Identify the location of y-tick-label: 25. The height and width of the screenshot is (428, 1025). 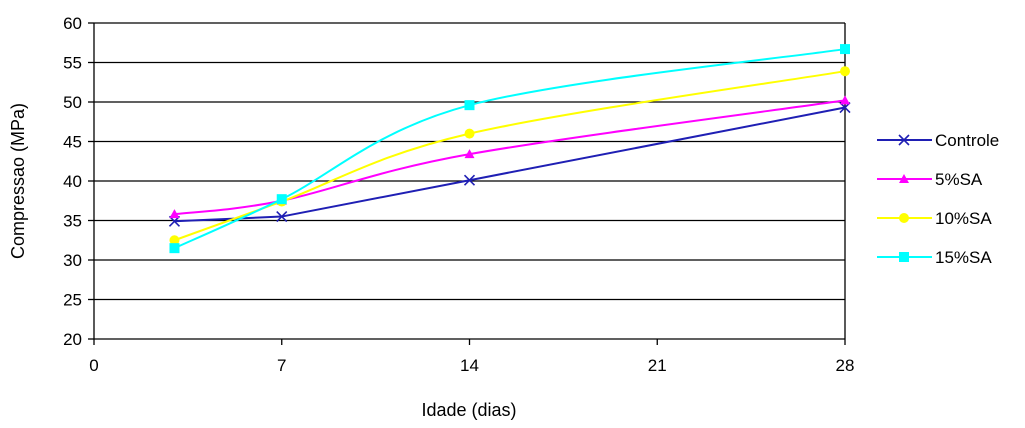
(72, 300).